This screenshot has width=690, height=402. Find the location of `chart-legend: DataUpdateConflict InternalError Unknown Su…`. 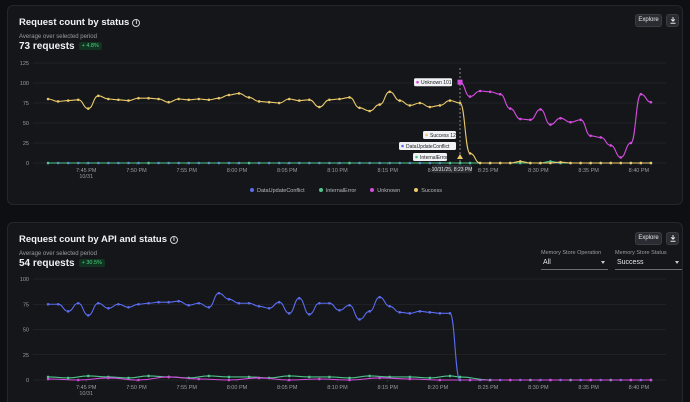

chart-legend: DataUpdateConflict InternalError Unknown Su… is located at coordinates (345, 191).